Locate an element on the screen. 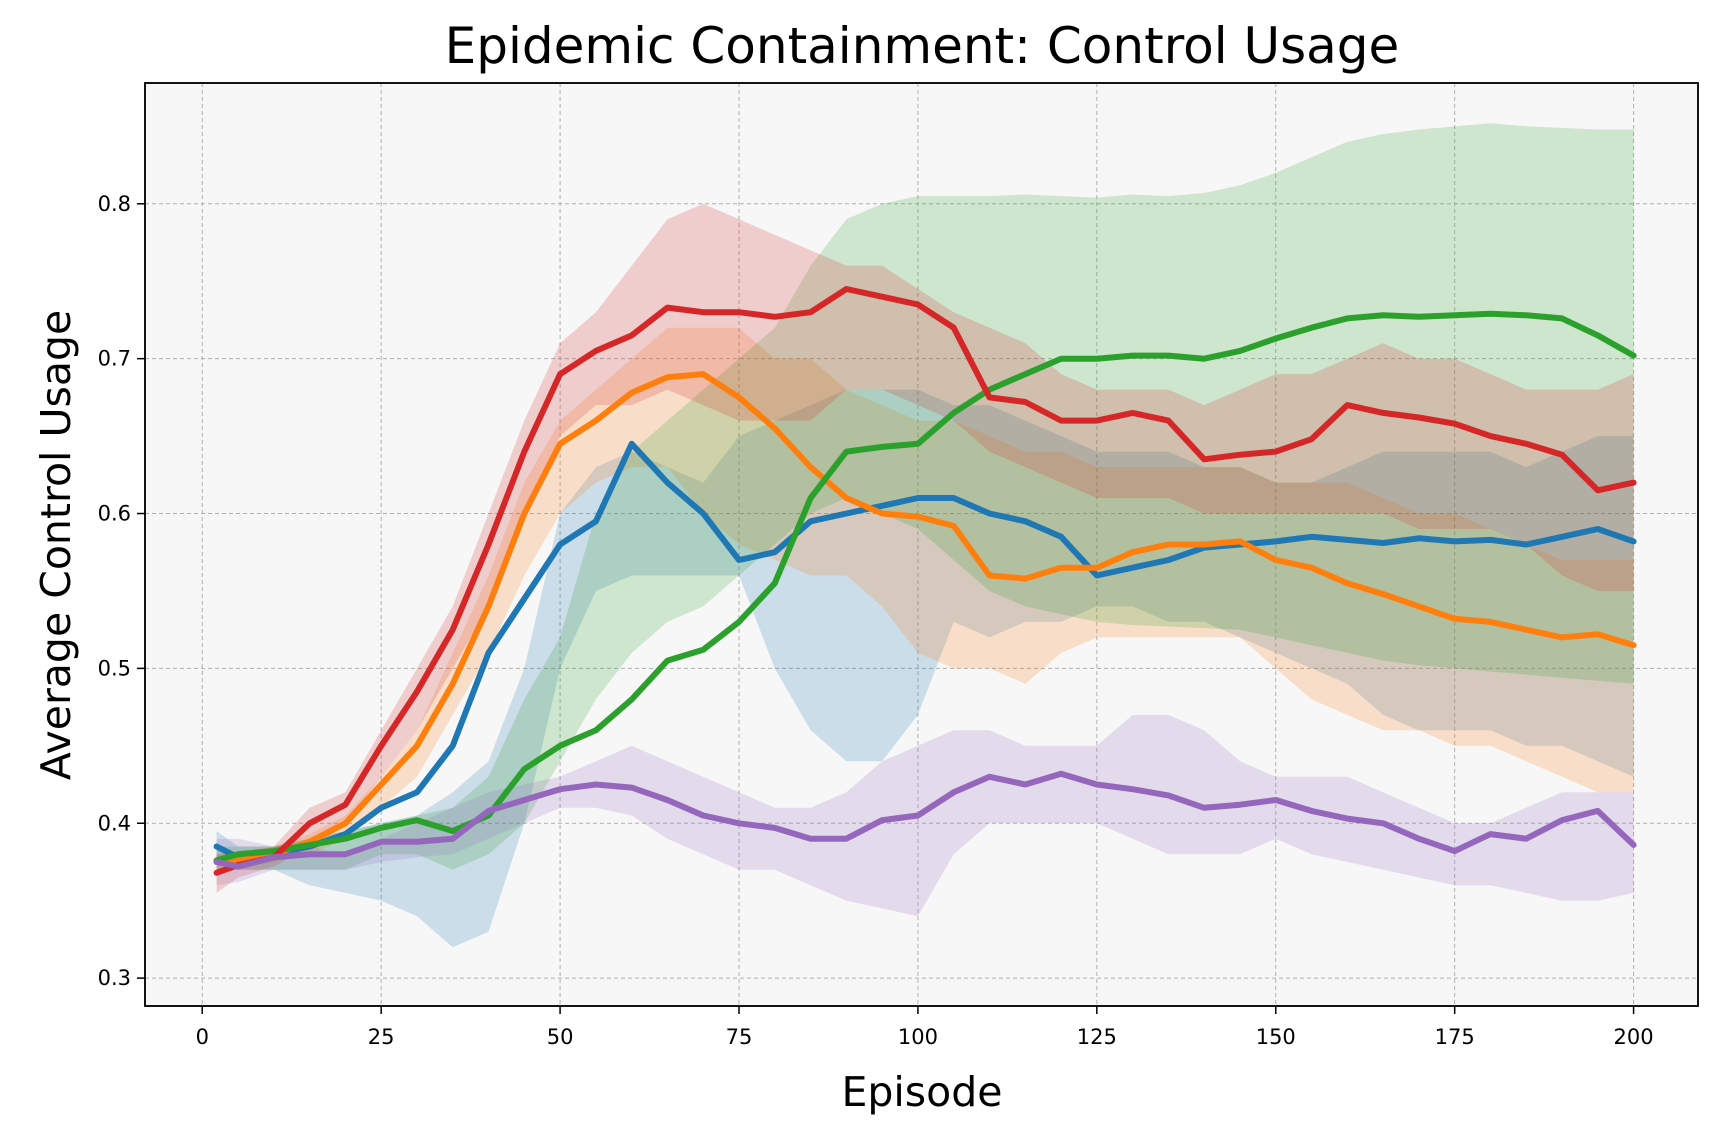  x-tick-label: 125 is located at coordinates (1097, 1037).